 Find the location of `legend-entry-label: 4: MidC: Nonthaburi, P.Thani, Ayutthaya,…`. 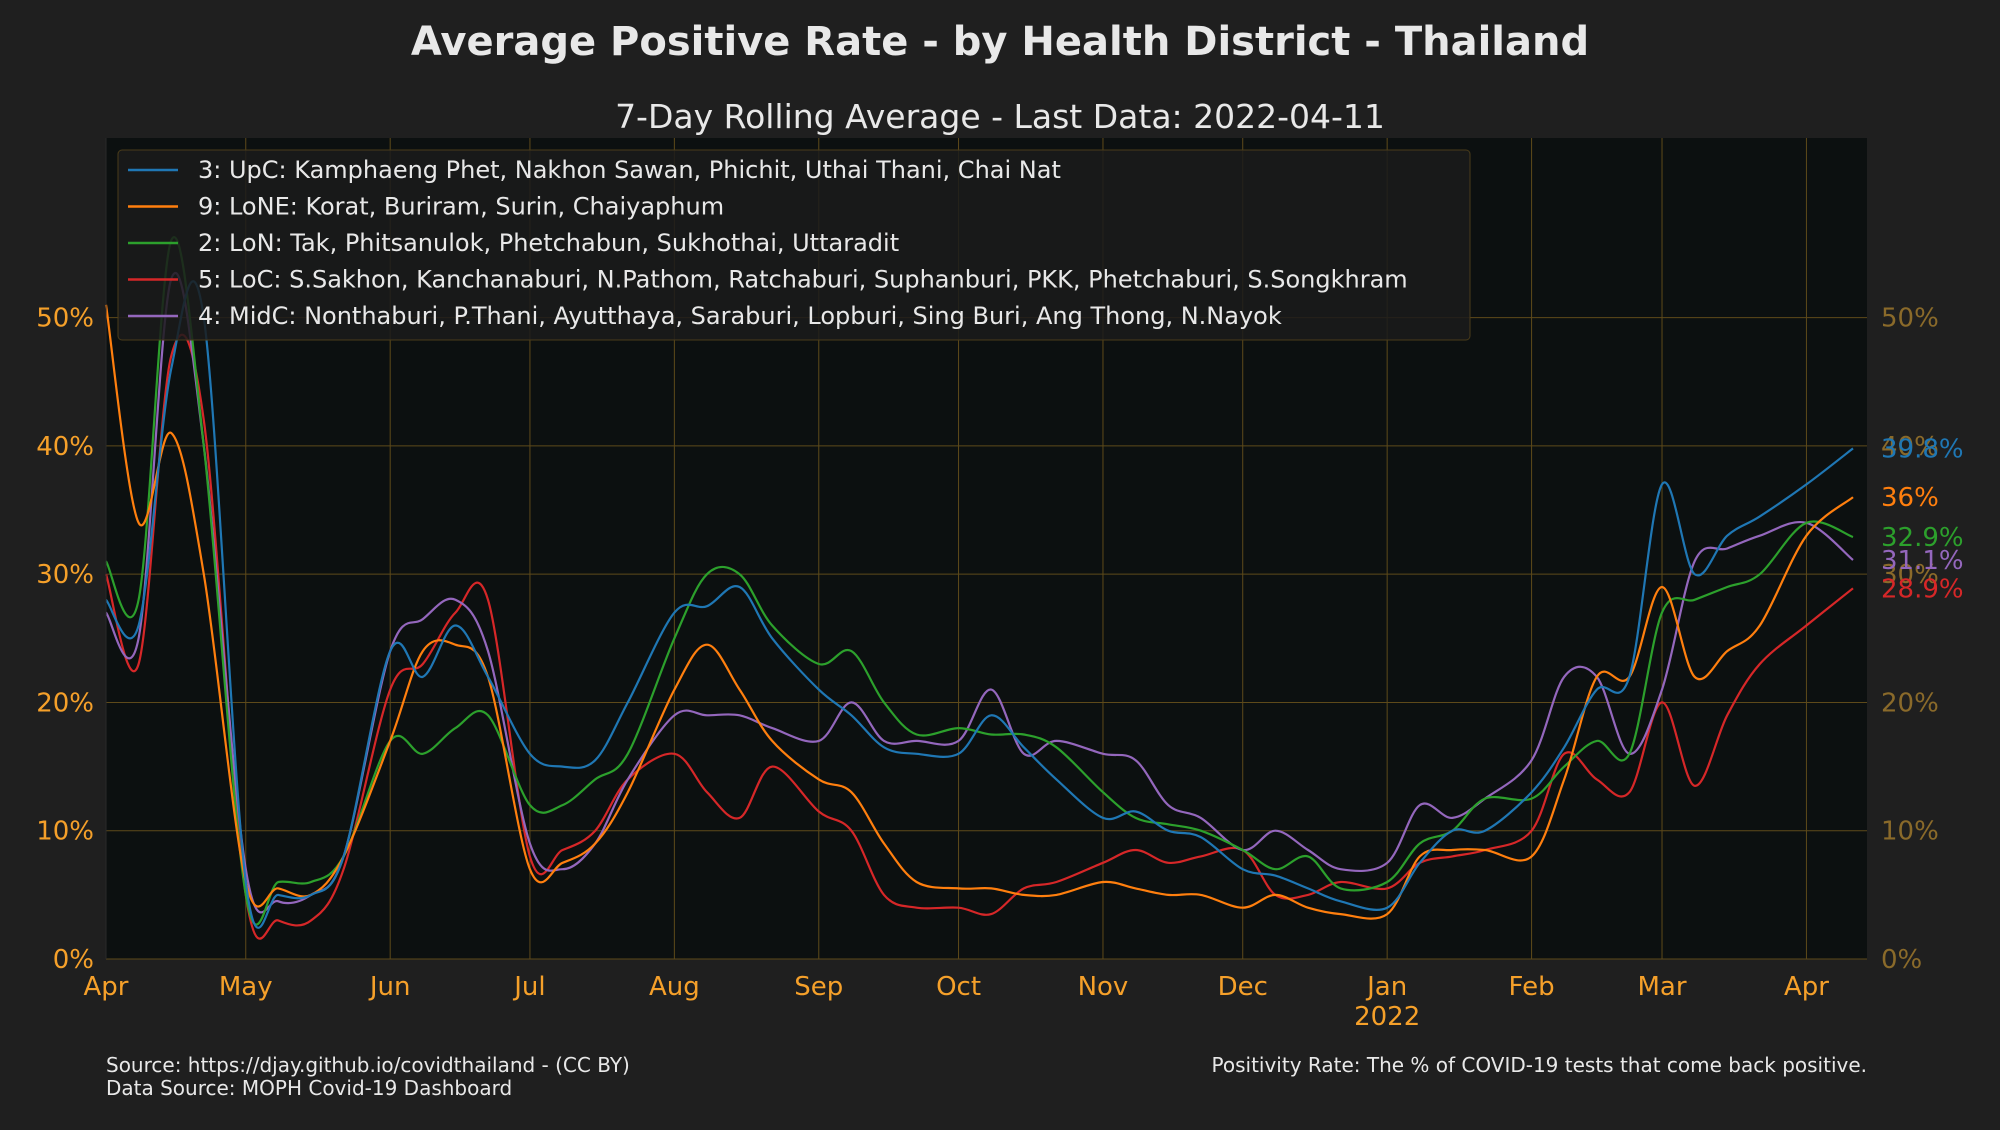

legend-entry-label: 4: MidC: Nonthaburi, P.Thani, Ayutthaya,… is located at coordinates (740, 316).